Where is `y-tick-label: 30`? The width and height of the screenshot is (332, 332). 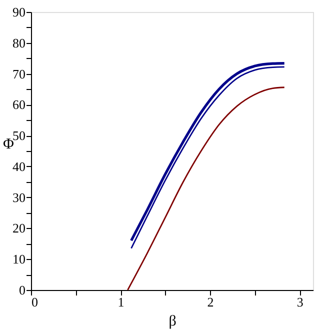 y-tick-label: 30 is located at coordinates (19, 197).